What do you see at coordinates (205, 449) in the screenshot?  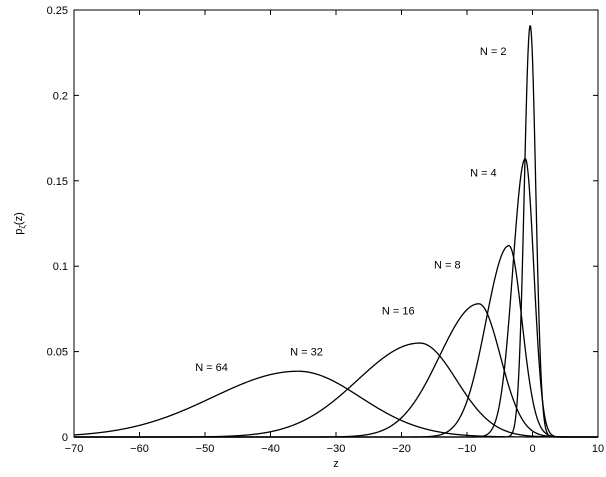 I see `x-tick-label: −50` at bounding box center [205, 449].